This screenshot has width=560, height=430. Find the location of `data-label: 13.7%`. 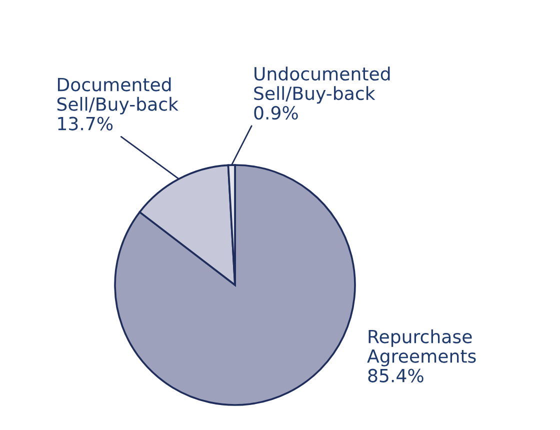

data-label: 13.7% is located at coordinates (85, 123).